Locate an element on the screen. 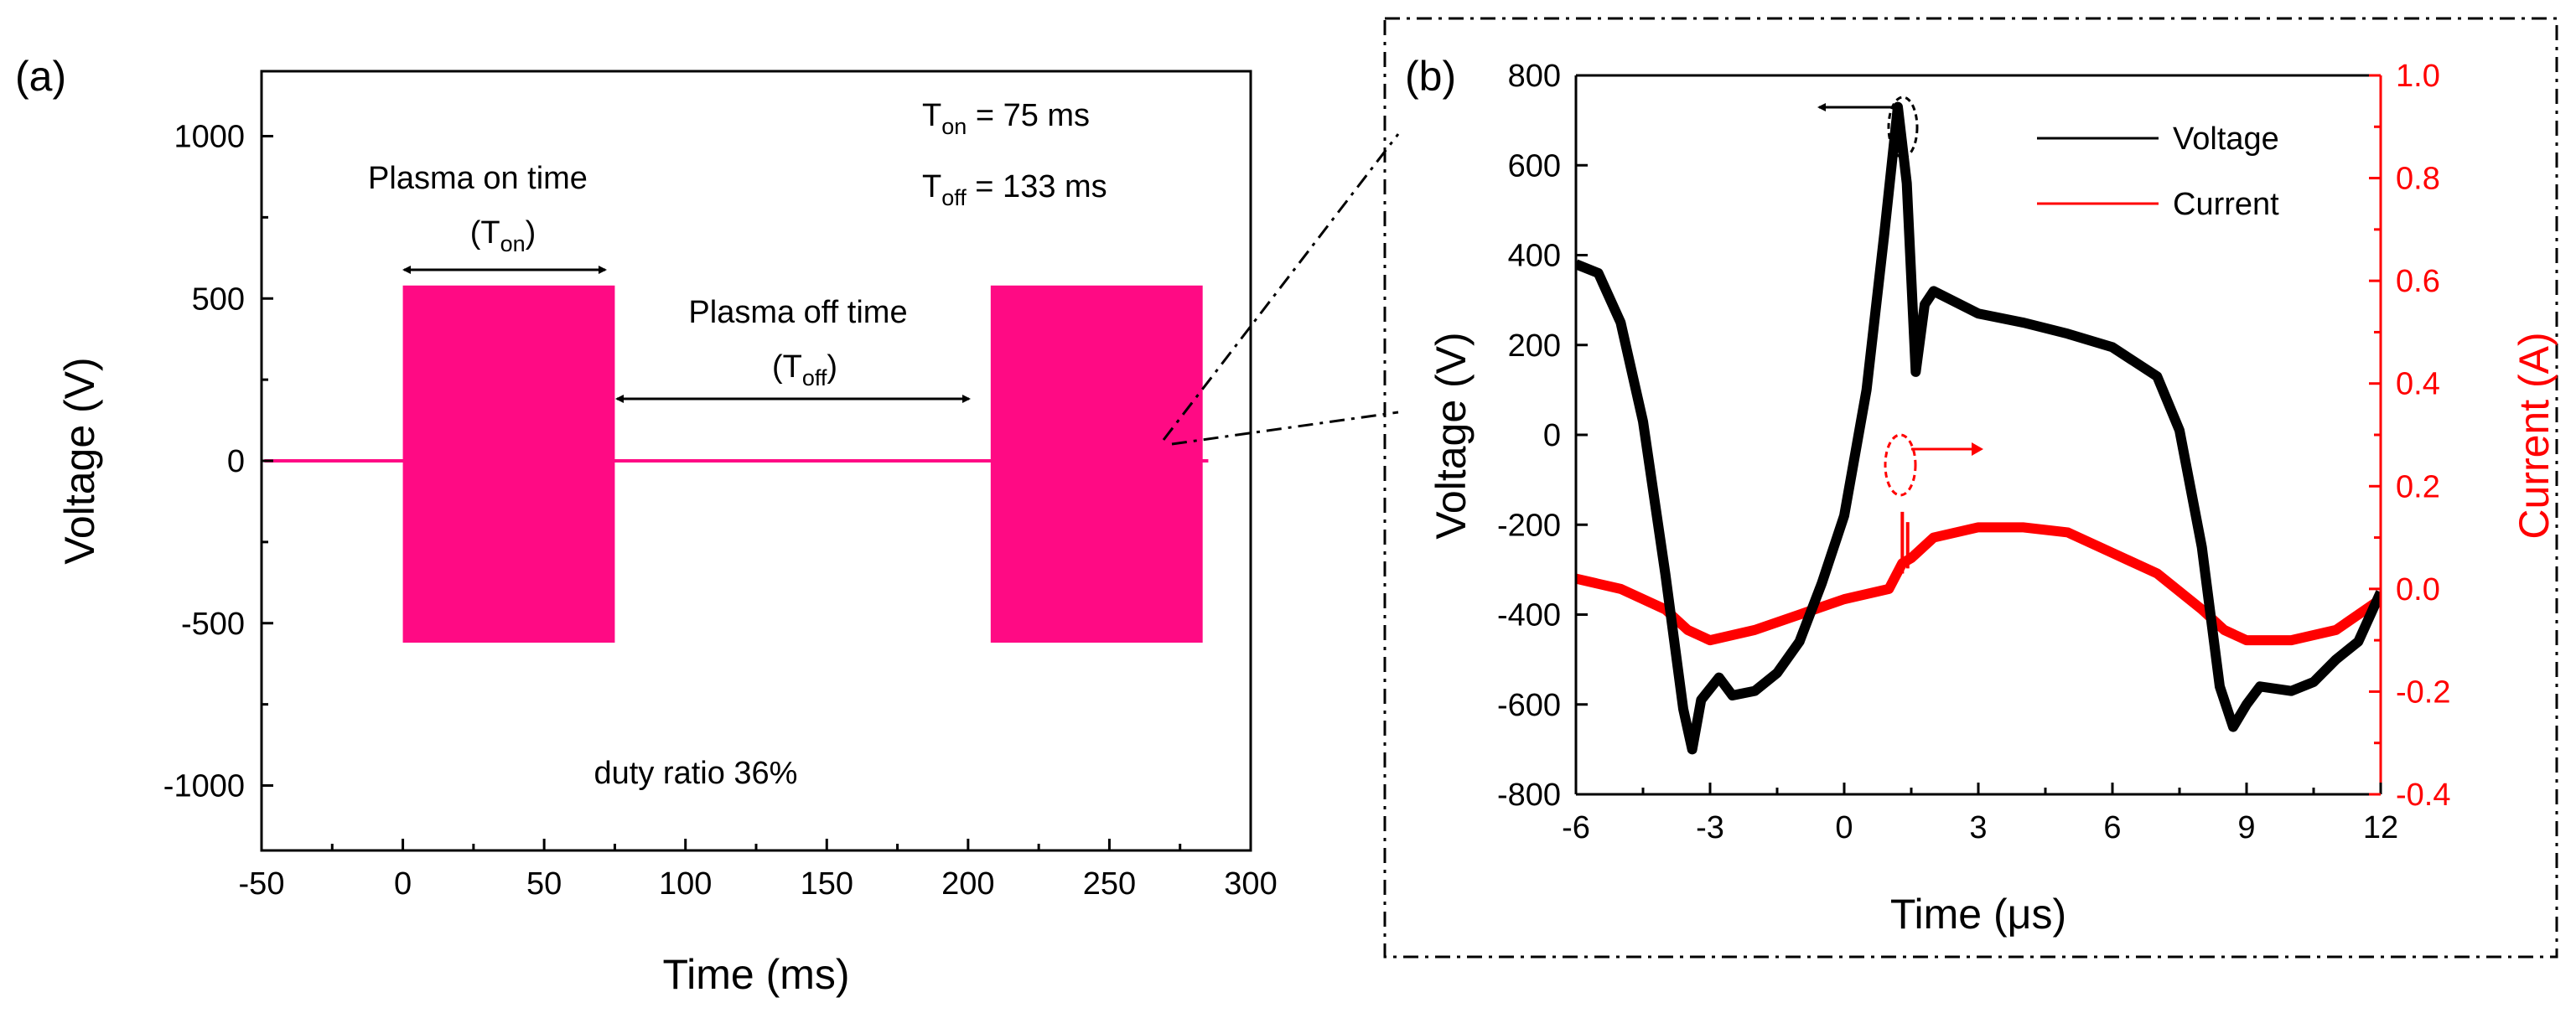  panel-b-y2-axis-title: Current (A) is located at coordinates (2534, 436).